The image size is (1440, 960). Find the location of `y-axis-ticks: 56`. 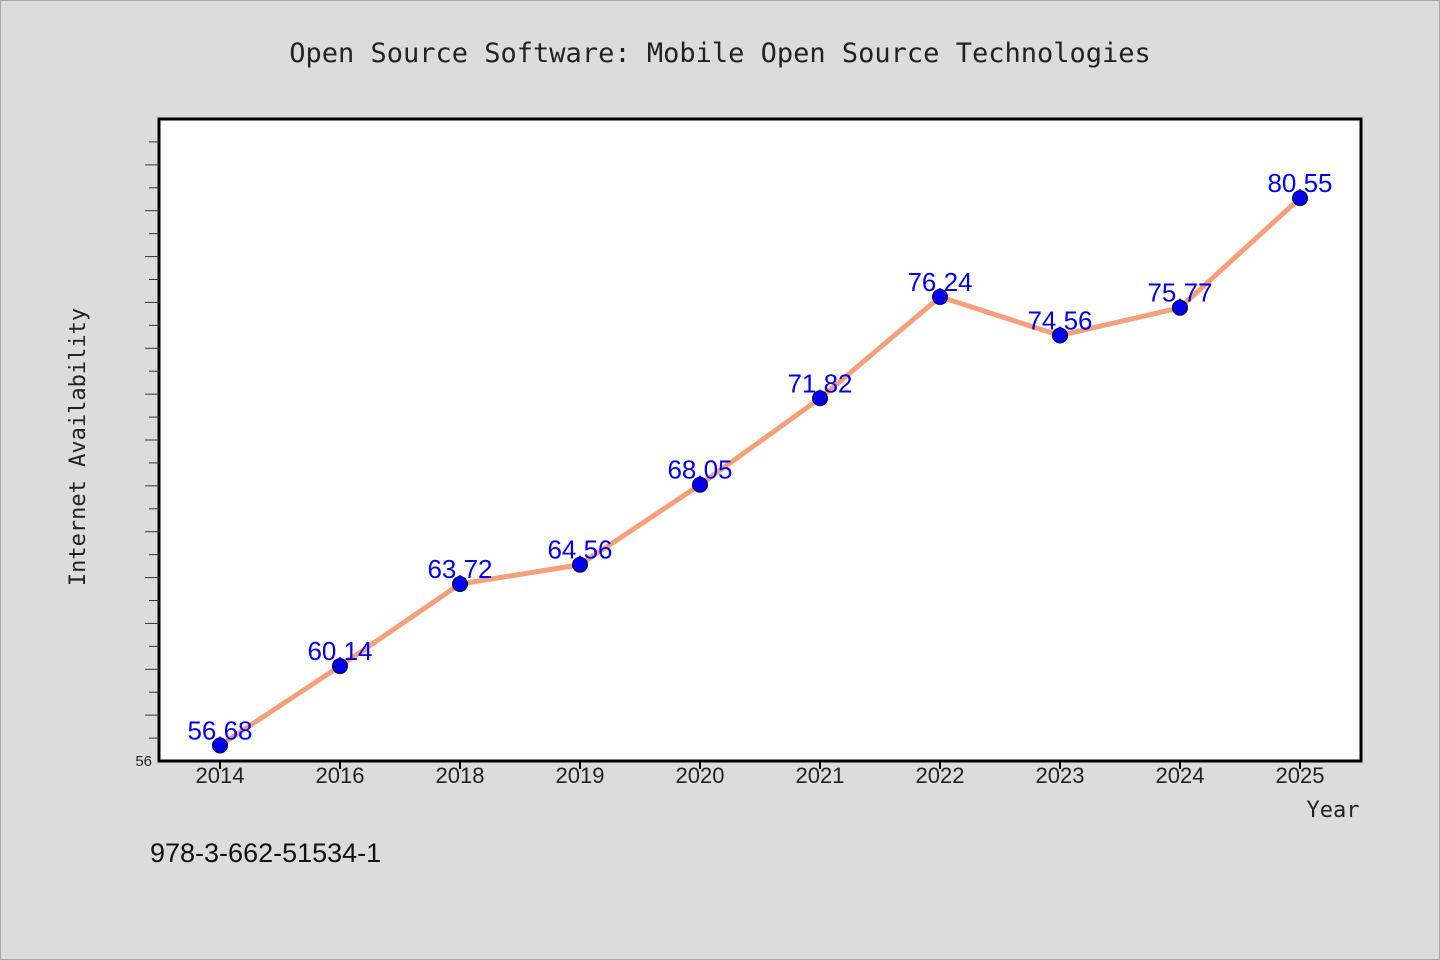

y-axis-ticks: 56 is located at coordinates (147, 455).